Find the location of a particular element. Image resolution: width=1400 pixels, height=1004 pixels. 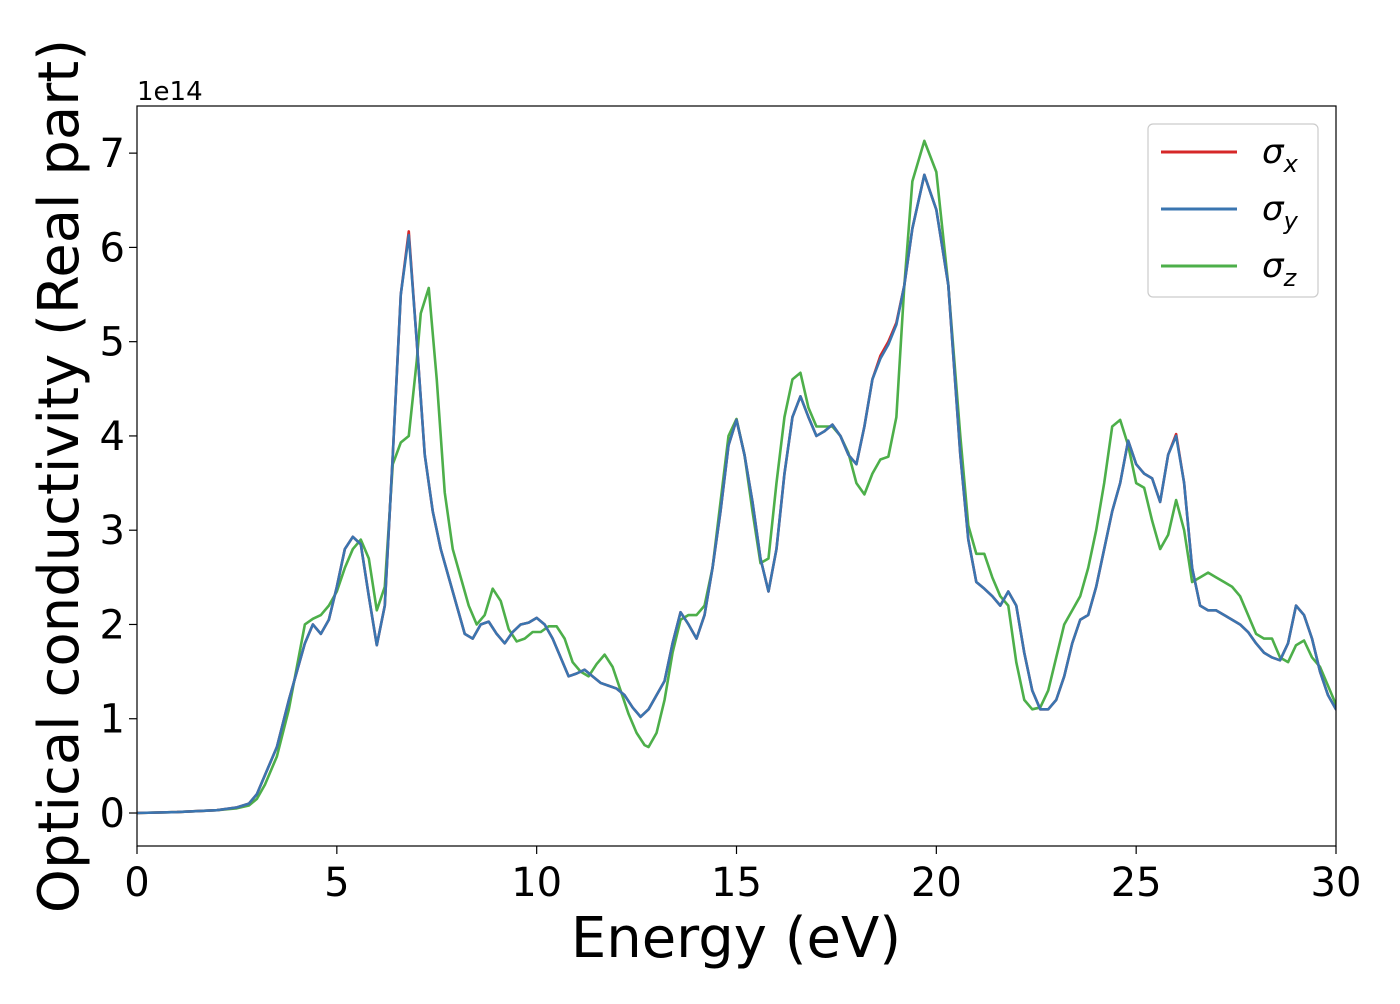

y-tick-label: 3 is located at coordinates (112, 531).